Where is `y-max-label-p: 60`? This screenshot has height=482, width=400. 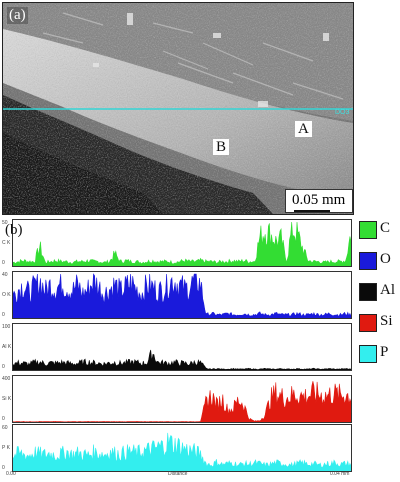
y-max-label-p: 60 is located at coordinates (5, 428).